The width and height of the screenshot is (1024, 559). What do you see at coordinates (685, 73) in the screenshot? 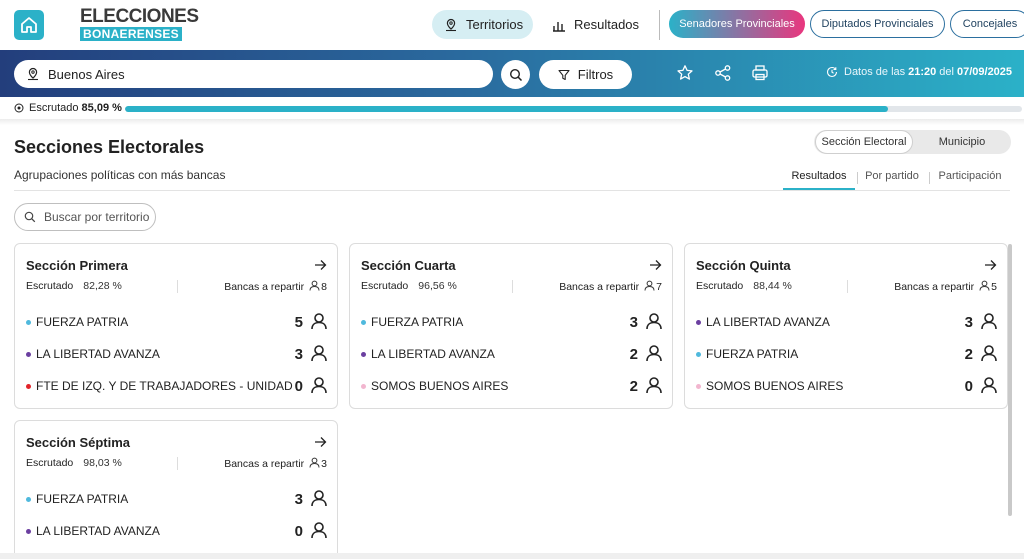
I see `star-icon` at bounding box center [685, 73].